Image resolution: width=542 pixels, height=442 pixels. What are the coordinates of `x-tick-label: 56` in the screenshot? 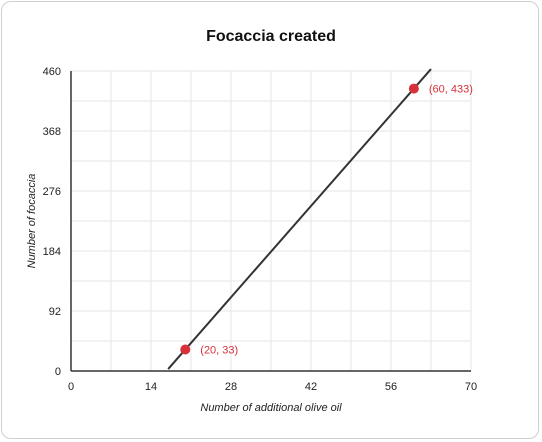 It's located at (391, 387).